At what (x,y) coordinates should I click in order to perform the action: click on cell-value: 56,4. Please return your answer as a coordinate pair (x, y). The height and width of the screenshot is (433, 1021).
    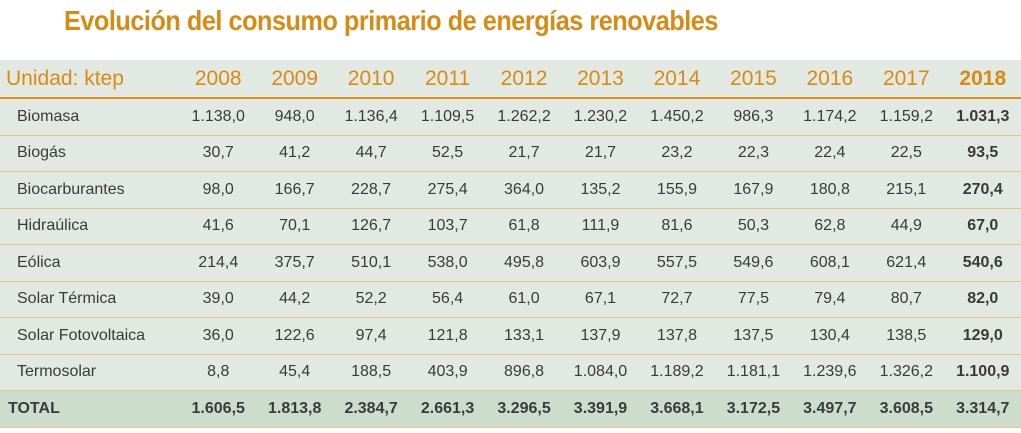
    Looking at the image, I should click on (447, 299).